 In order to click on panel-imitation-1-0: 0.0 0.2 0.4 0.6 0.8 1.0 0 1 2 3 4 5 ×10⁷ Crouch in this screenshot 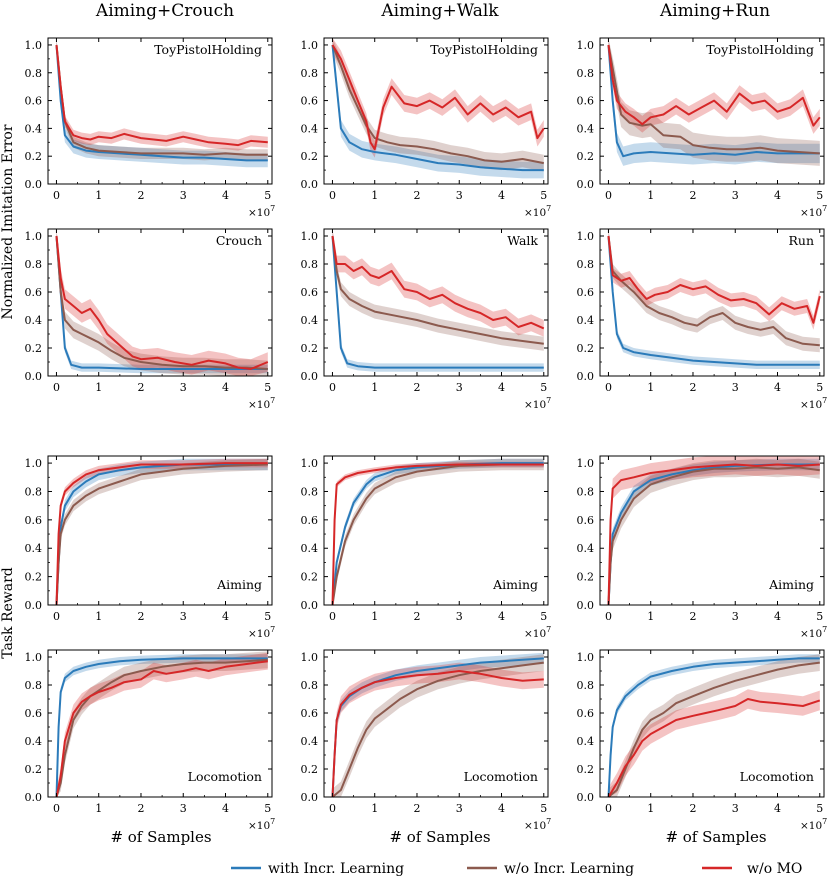, I will do `click(150, 319)`.